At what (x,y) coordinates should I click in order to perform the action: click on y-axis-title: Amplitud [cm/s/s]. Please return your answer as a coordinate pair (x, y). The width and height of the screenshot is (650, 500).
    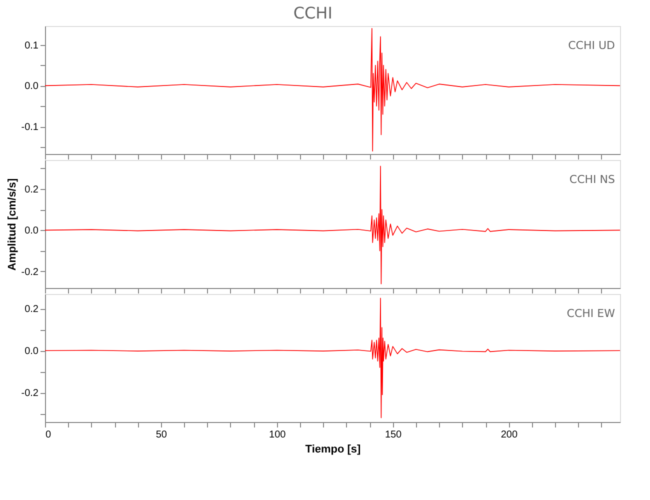
    Looking at the image, I should click on (12, 224).